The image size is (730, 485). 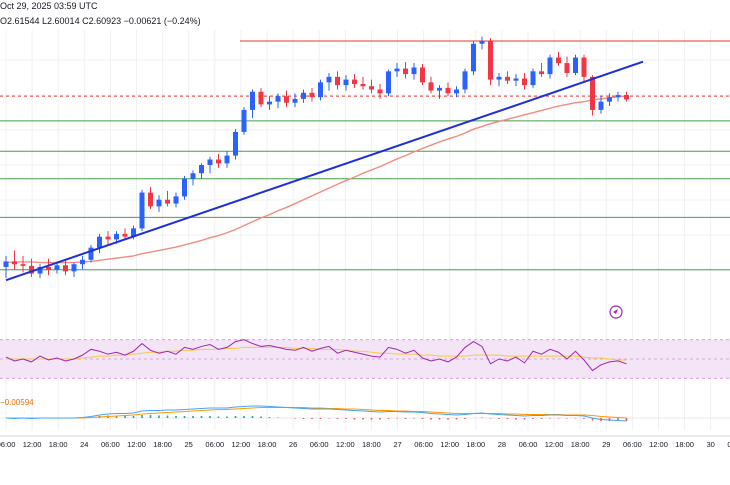 I want to click on rsi-ma-line, so click(x=316, y=353).